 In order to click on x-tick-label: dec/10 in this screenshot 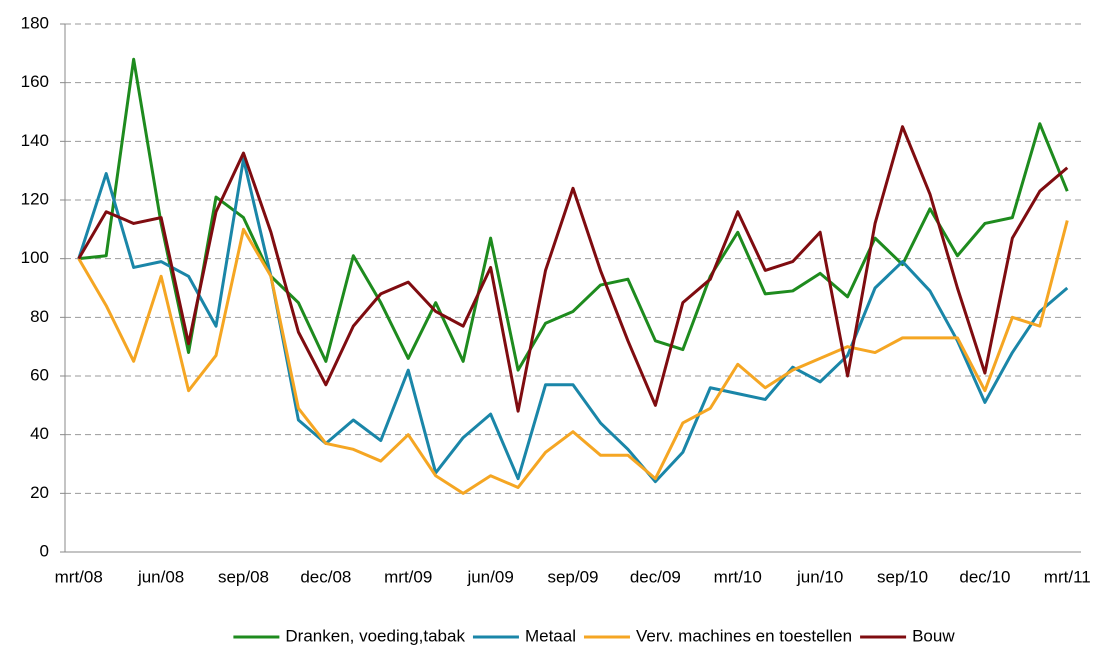, I will do `click(984, 576)`.